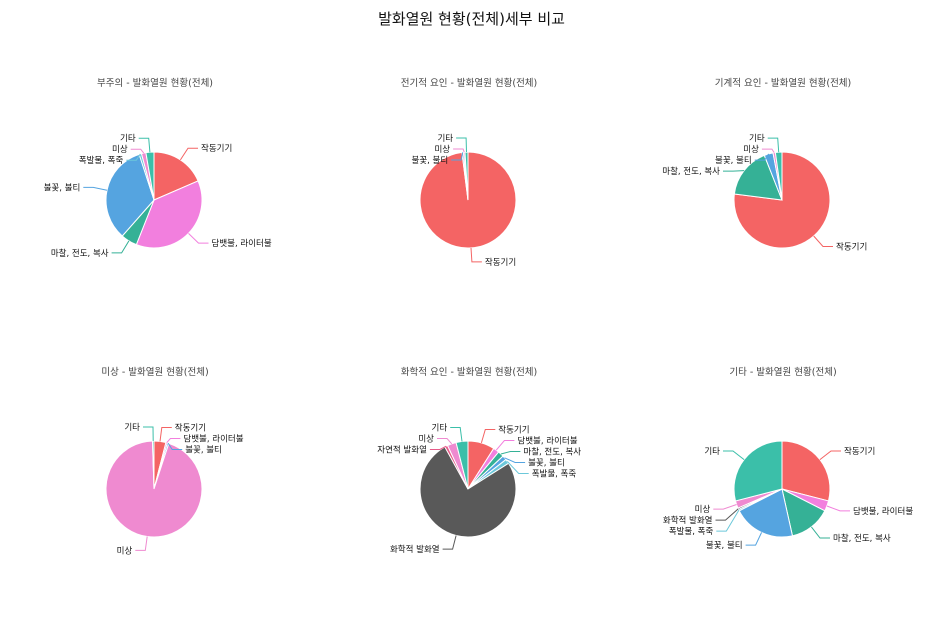 The width and height of the screenshot is (943, 644). I want to click on pie-title: 전기적 요인 - 발화열원 현황(전체), so click(469, 83).